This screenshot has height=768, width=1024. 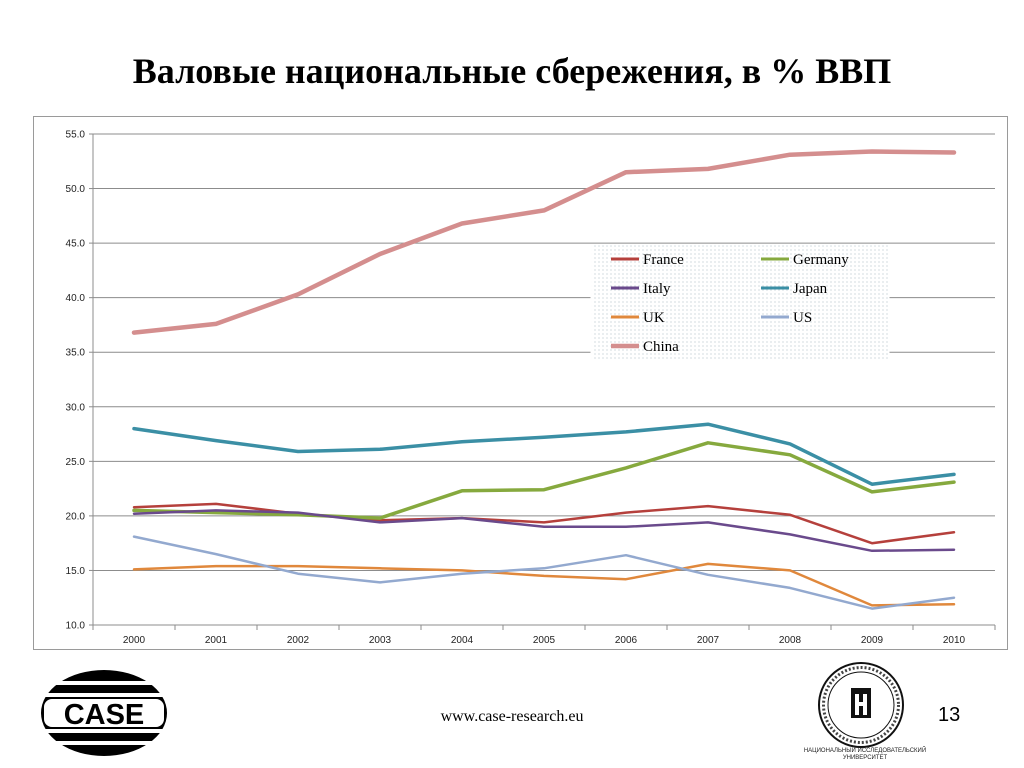 I want to click on hse-logo, so click(x=861, y=705).